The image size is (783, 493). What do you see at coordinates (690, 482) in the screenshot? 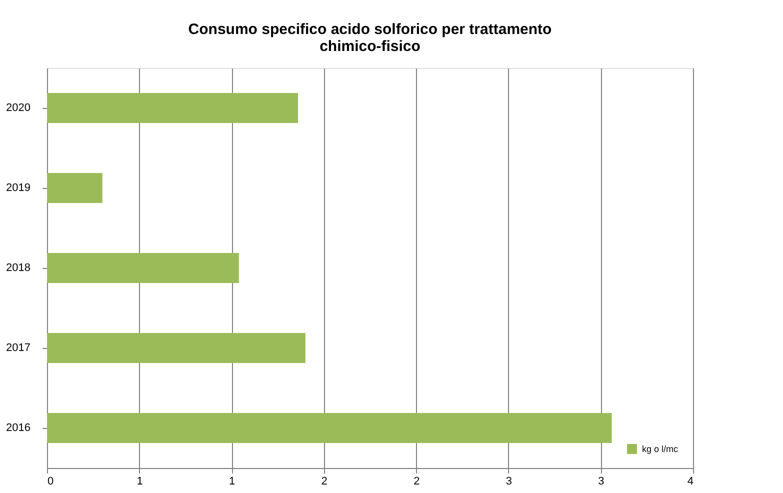
I see `x-tick-label: 4` at bounding box center [690, 482].